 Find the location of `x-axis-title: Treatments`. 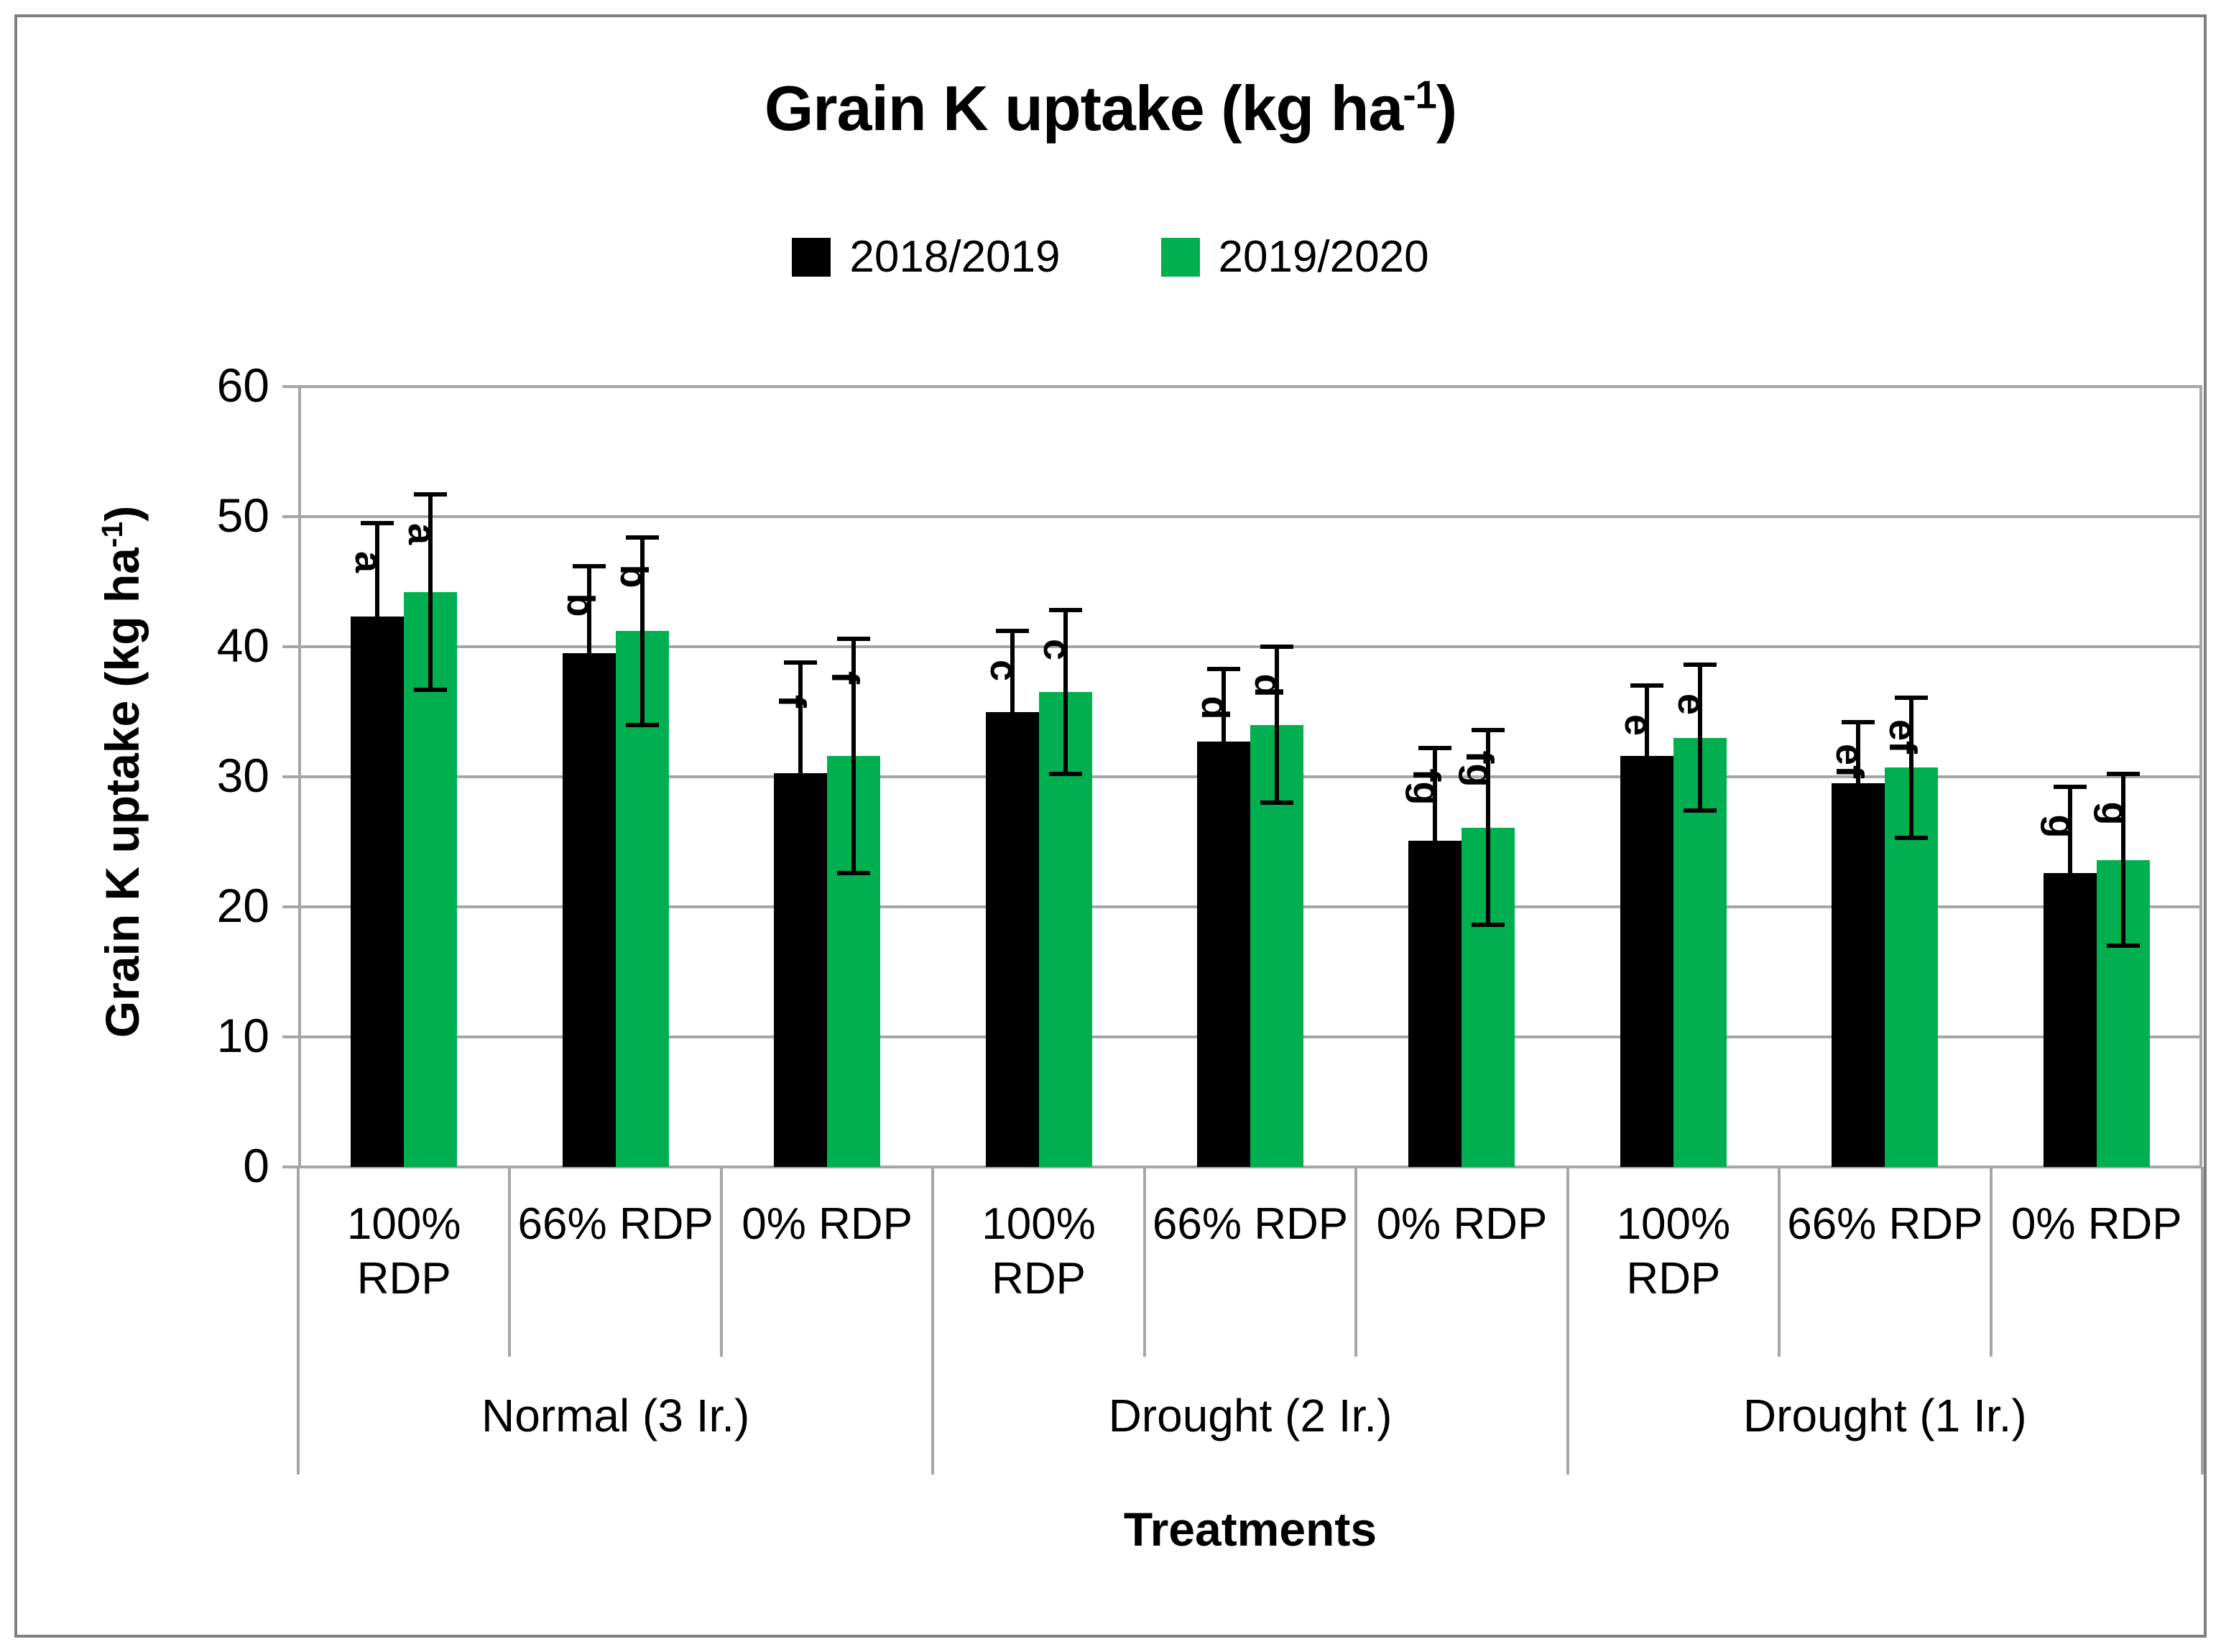

x-axis-title: Treatments is located at coordinates (1250, 1530).